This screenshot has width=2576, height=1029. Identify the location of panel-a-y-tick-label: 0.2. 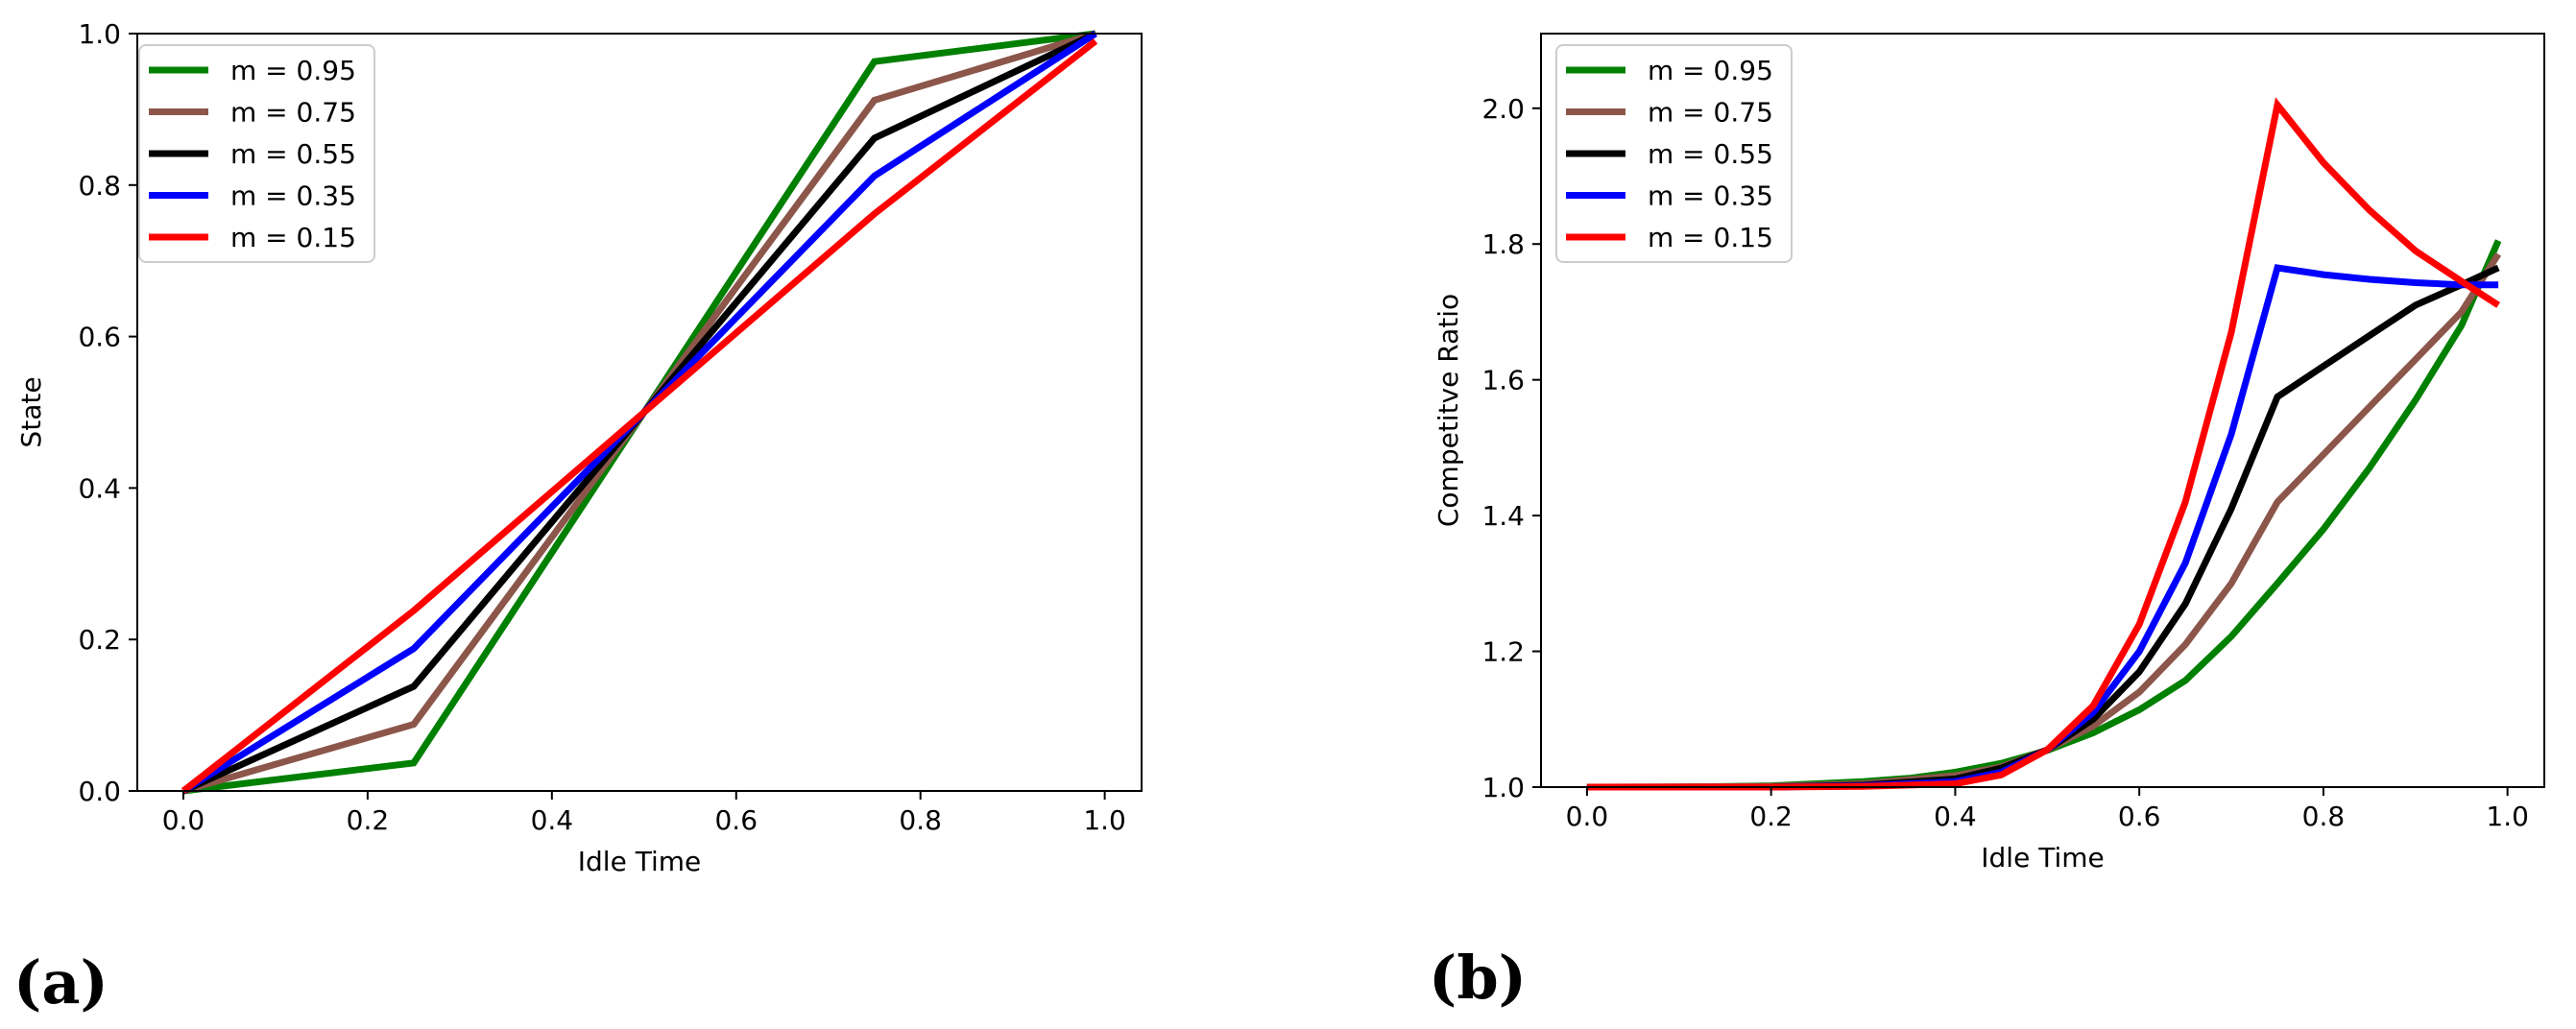
(99, 640).